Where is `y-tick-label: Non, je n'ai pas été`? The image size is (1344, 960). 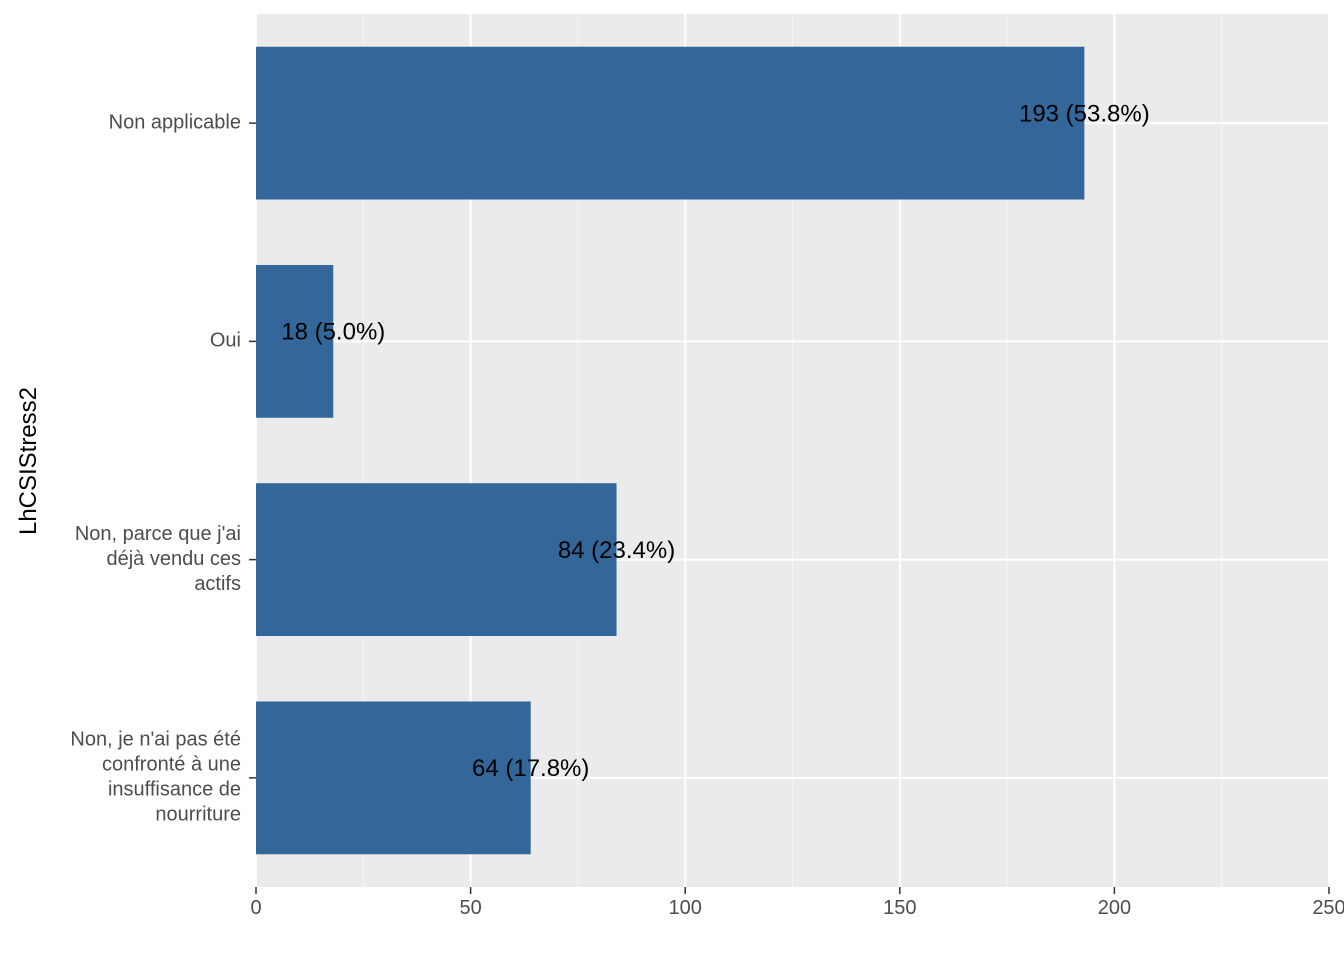 y-tick-label: Non, je n'ai pas été is located at coordinates (155, 740).